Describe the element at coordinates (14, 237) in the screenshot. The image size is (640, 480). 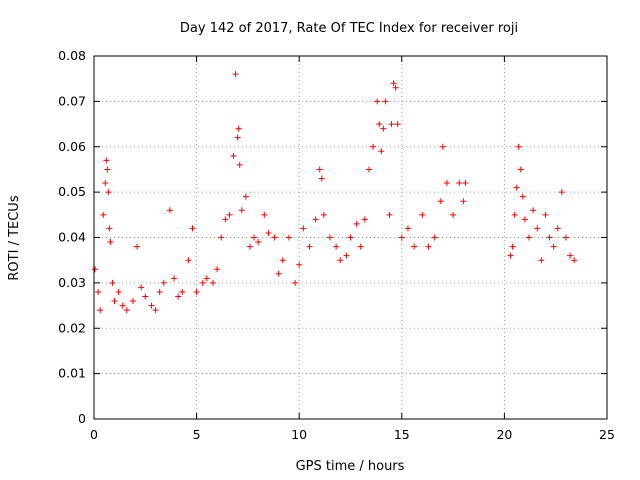
I see `y-axis-label: ROTI / TECUs` at that location.